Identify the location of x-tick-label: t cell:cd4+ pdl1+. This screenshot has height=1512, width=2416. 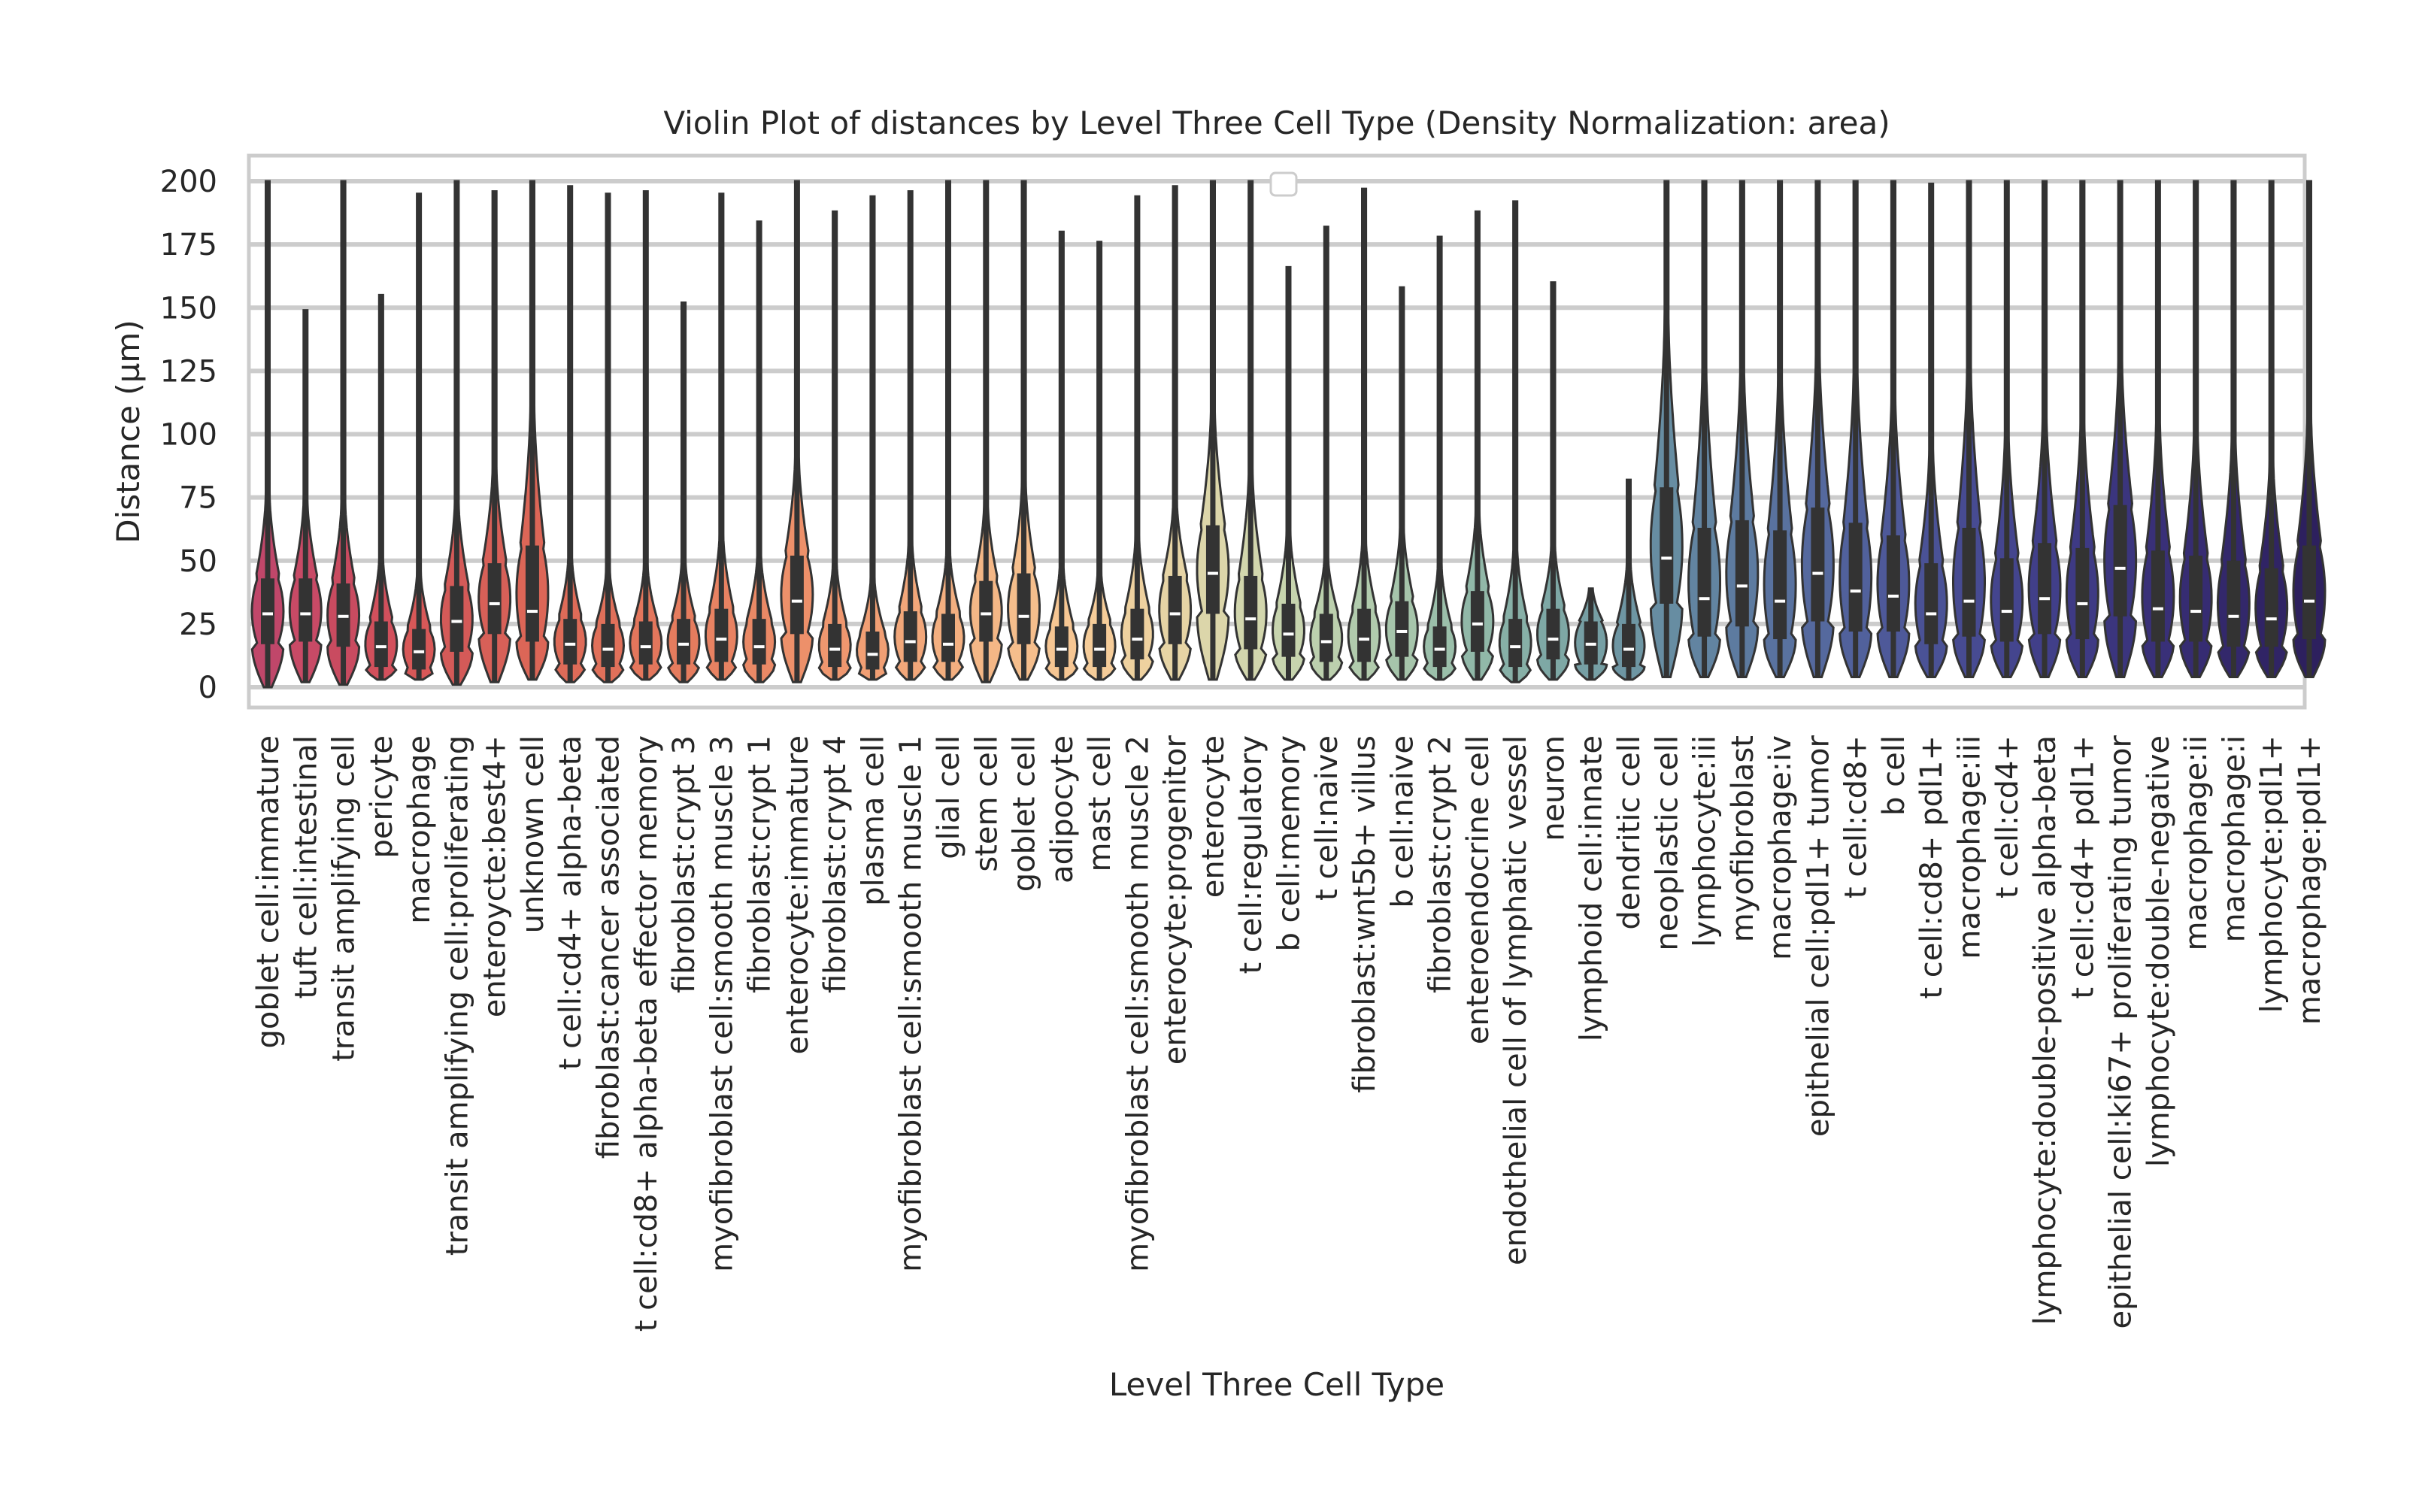
(2083, 867).